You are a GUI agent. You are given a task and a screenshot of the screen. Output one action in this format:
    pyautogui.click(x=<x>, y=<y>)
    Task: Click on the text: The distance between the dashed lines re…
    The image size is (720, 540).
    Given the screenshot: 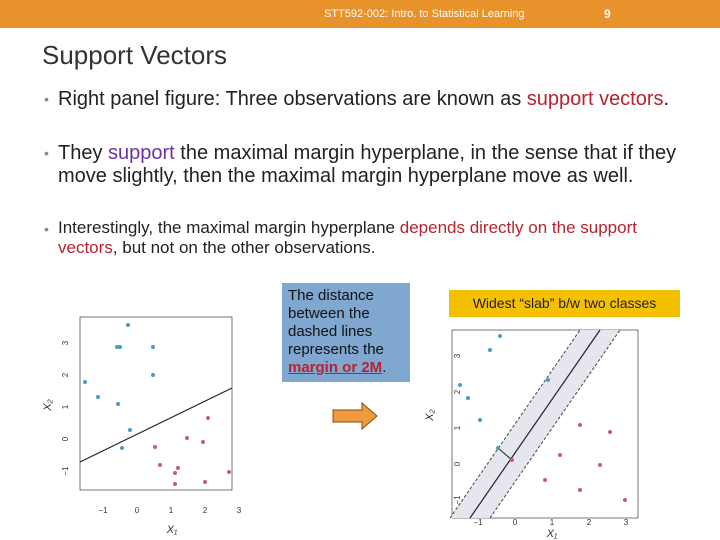 What is the action you would take?
    pyautogui.click(x=336, y=322)
    